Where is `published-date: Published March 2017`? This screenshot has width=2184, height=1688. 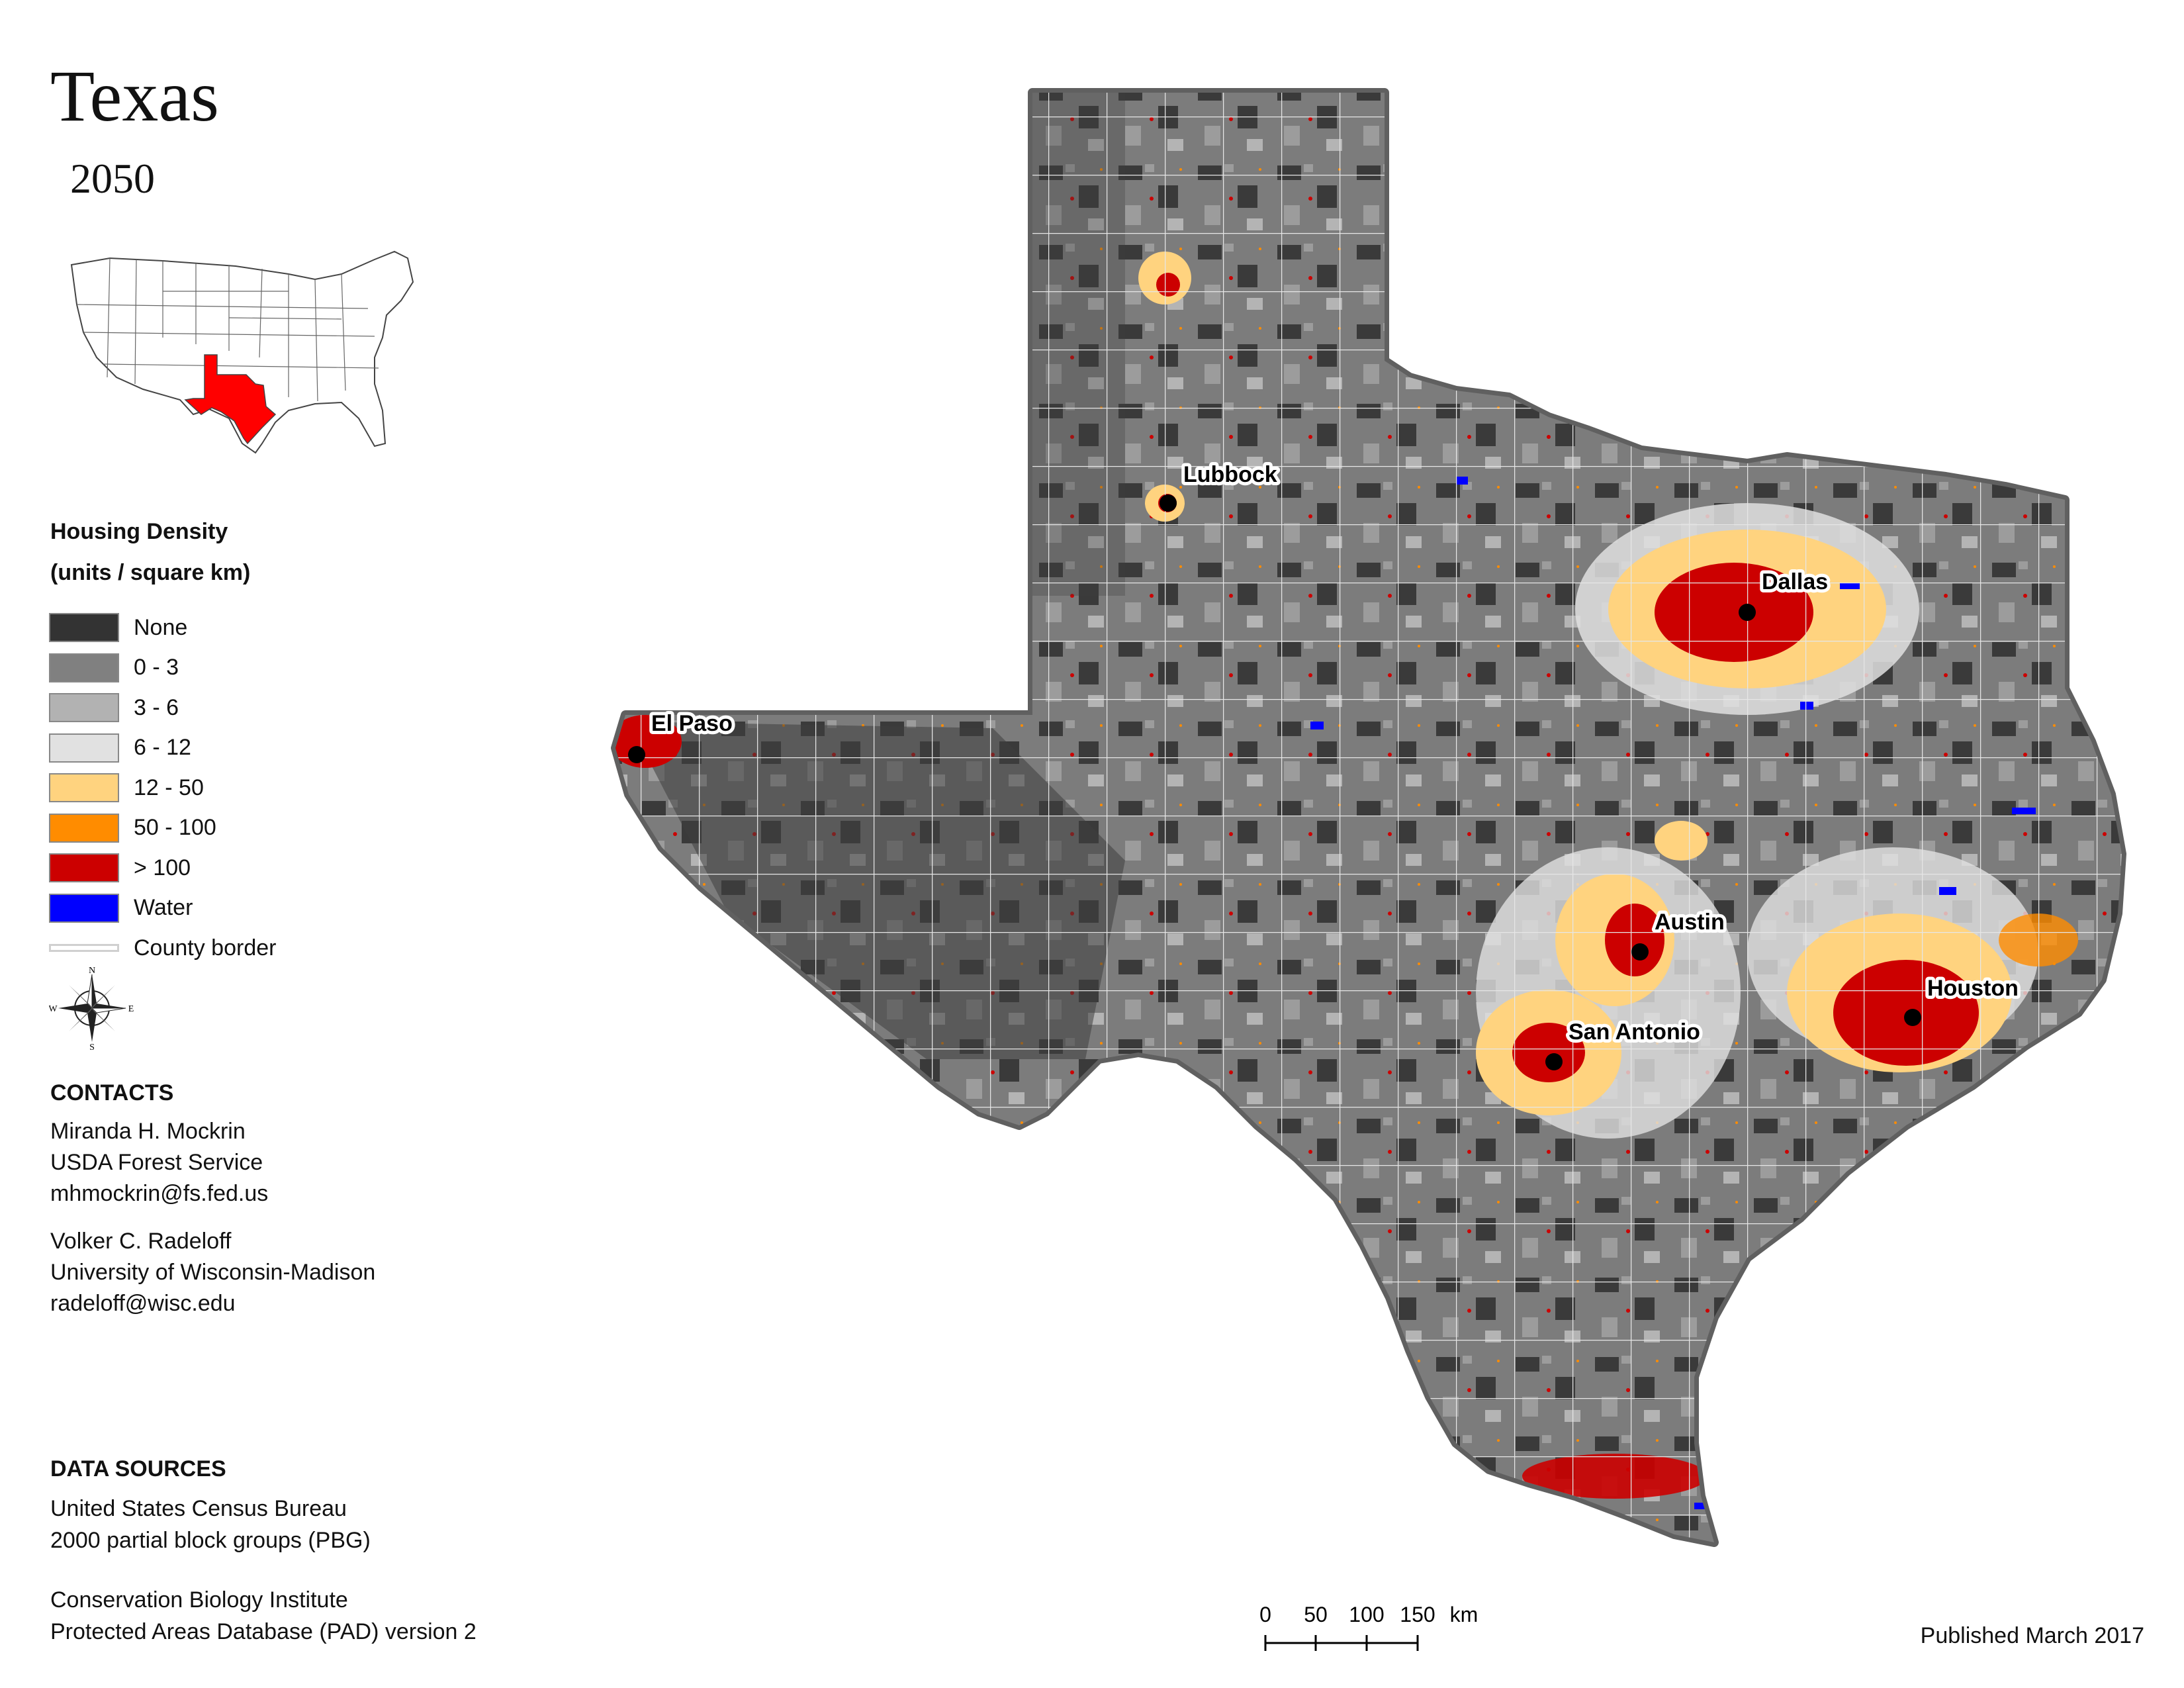
published-date: Published March 2017 is located at coordinates (2032, 1635).